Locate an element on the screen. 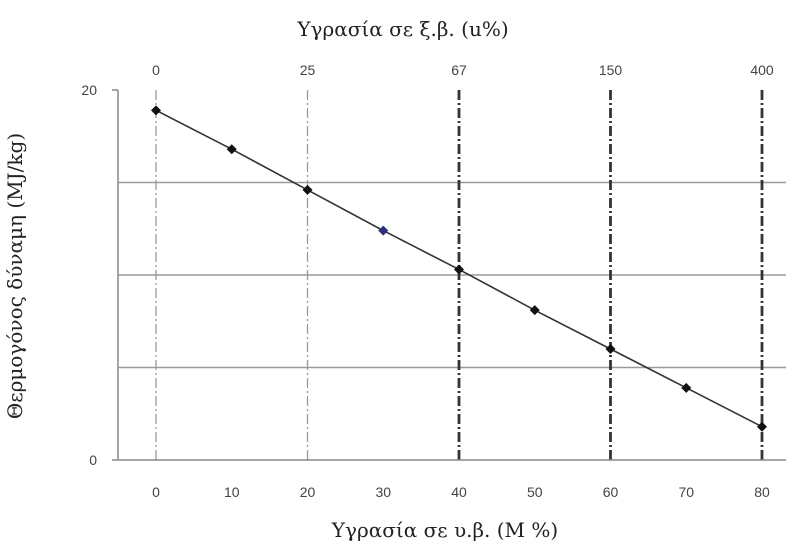 This screenshot has width=788, height=547. x-tick-label: 20 is located at coordinates (308, 492).